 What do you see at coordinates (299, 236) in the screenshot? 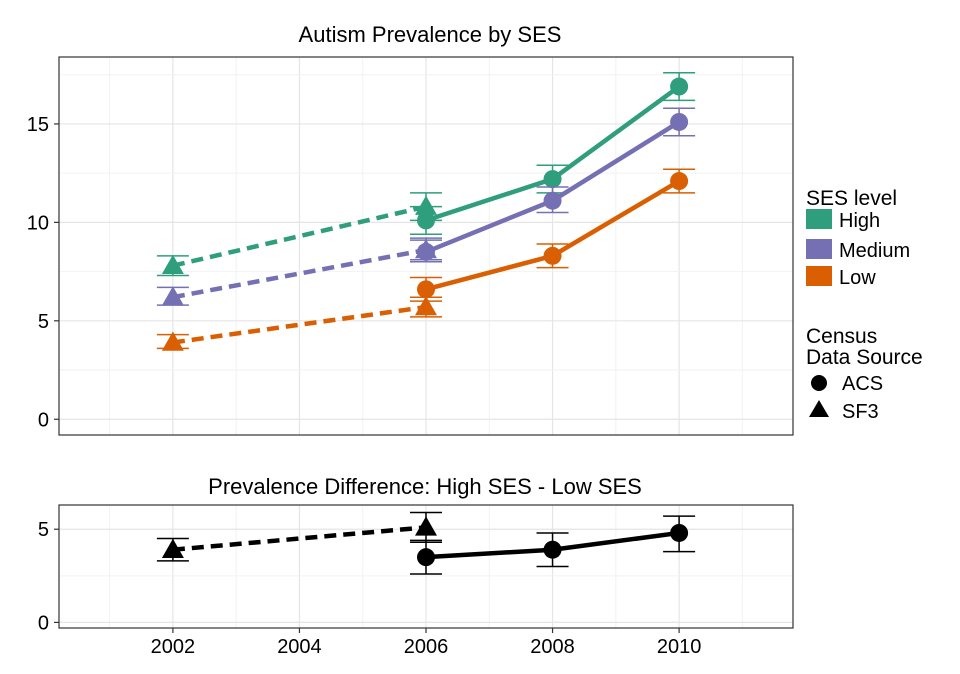
I see `top-series-line-high-sf3` at bounding box center [299, 236].